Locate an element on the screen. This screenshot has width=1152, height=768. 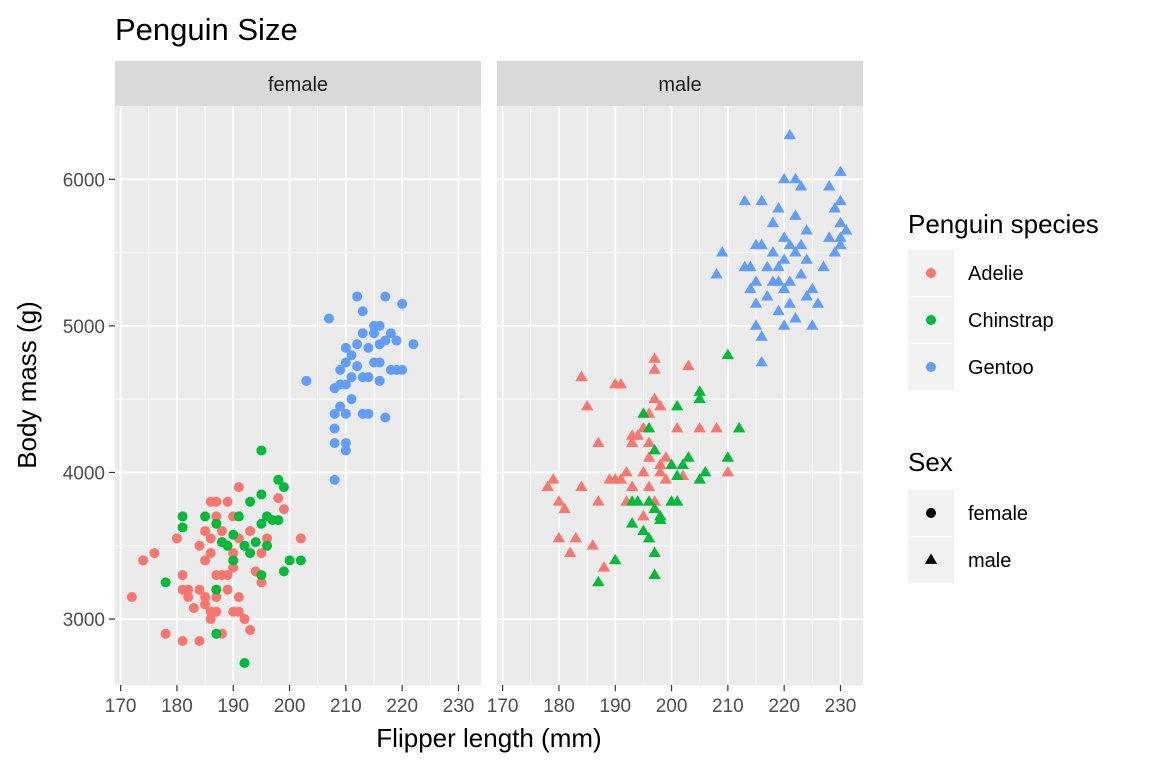
x-tick-label: 210 is located at coordinates (728, 706).